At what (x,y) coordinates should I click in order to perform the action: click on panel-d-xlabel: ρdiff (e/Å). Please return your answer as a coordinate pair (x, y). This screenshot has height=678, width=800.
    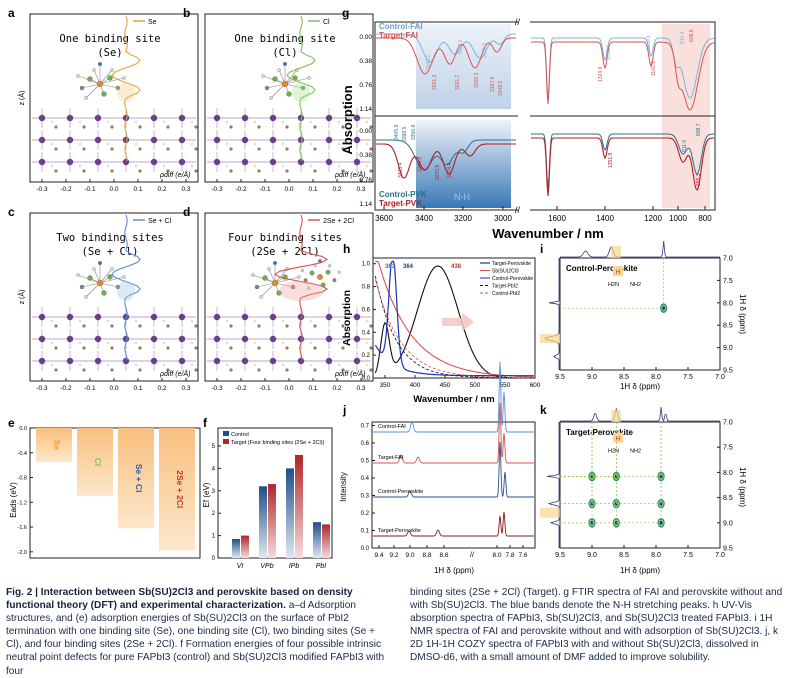
    Looking at the image, I should click on (349, 373).